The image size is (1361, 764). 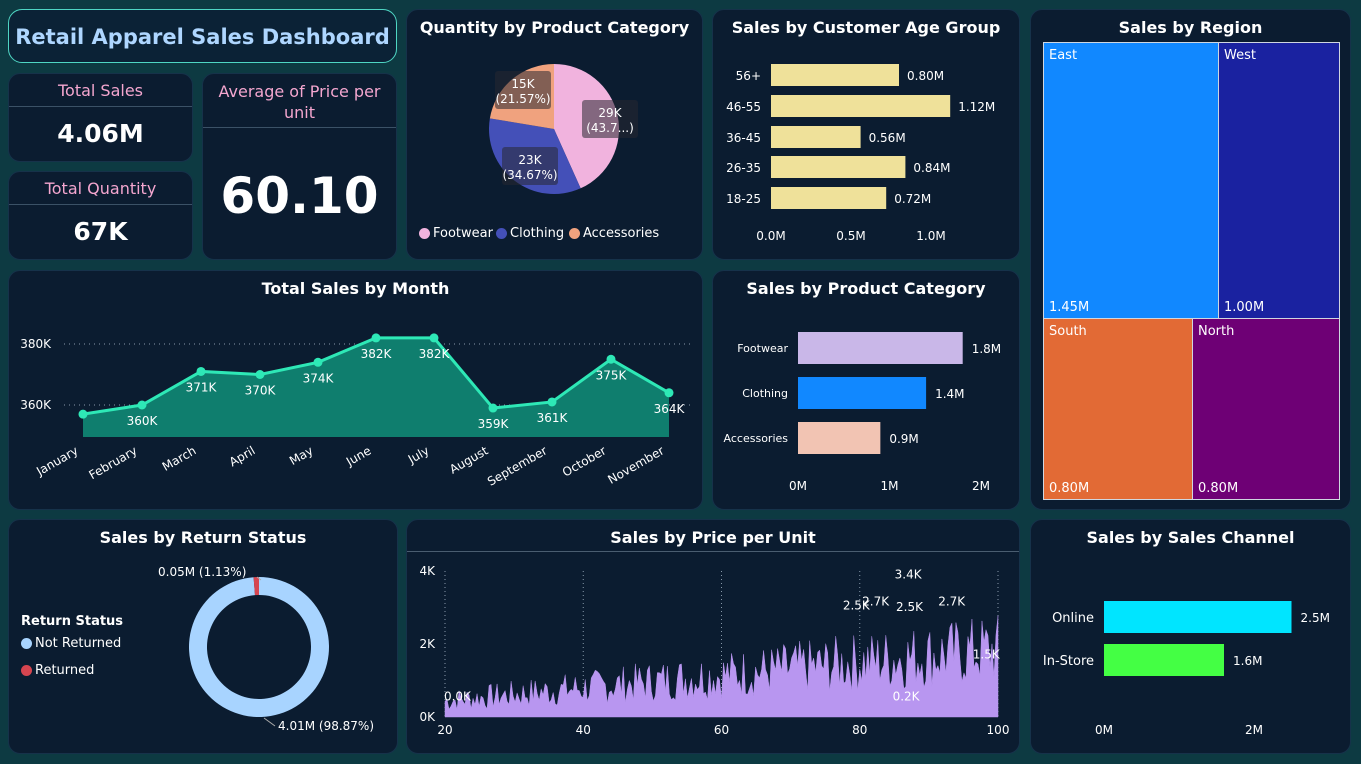 I want to click on price-data-label: 2.7K, so click(x=952, y=602).